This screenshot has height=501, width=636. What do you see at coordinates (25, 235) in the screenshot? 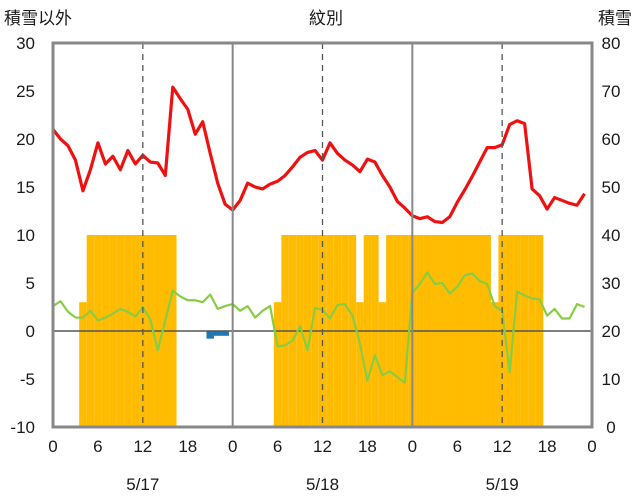
I see `left-tick-label: 10` at bounding box center [25, 235].